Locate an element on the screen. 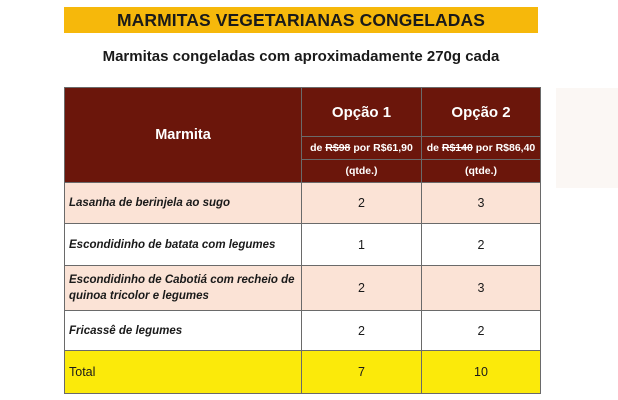 This screenshot has height=400, width=618. page-title-banner: MARMITAS VEGETARIANAS CONGELADAS is located at coordinates (301, 20).